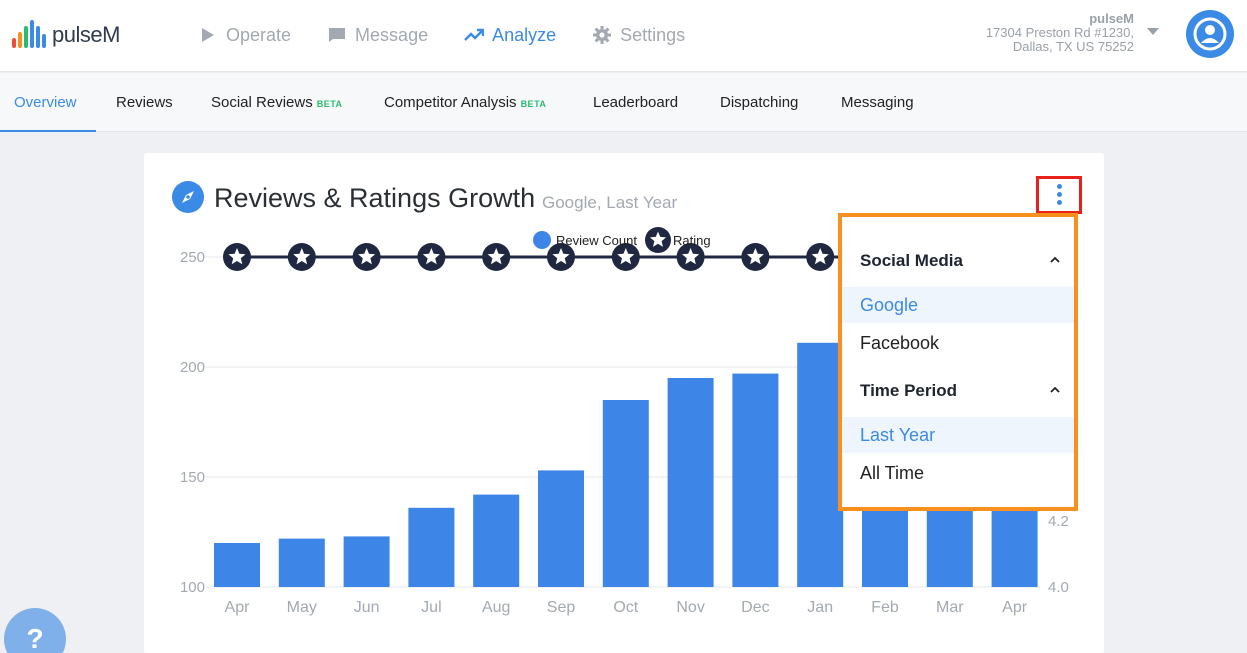 The width and height of the screenshot is (1247, 653). I want to click on tab-social-reviews: Social Reviews BETA, so click(277, 102).